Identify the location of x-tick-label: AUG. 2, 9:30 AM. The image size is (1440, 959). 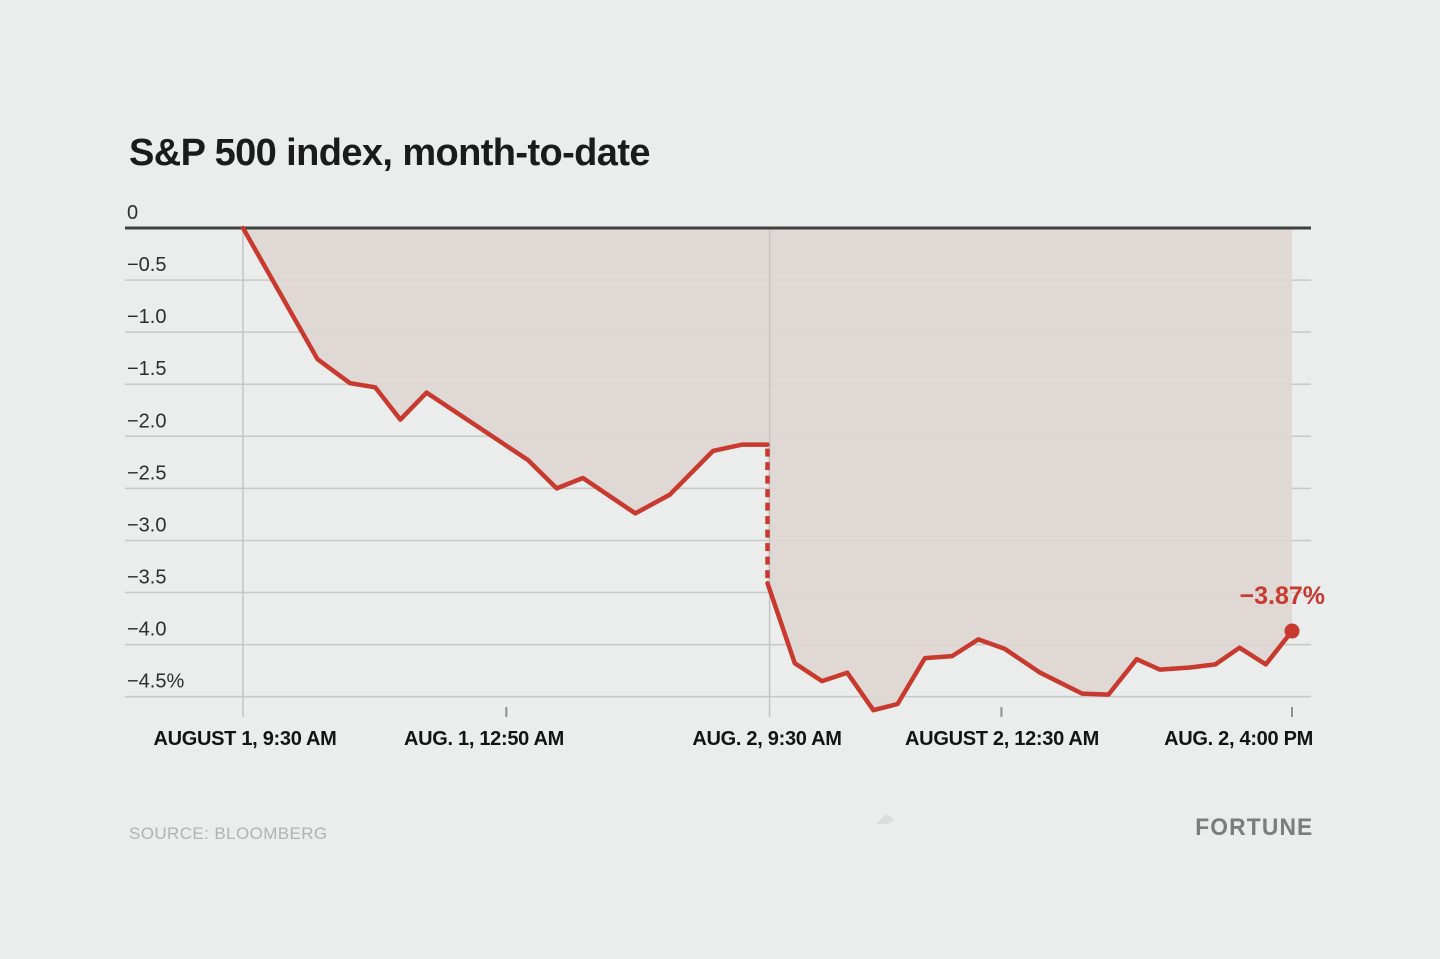
(766, 739).